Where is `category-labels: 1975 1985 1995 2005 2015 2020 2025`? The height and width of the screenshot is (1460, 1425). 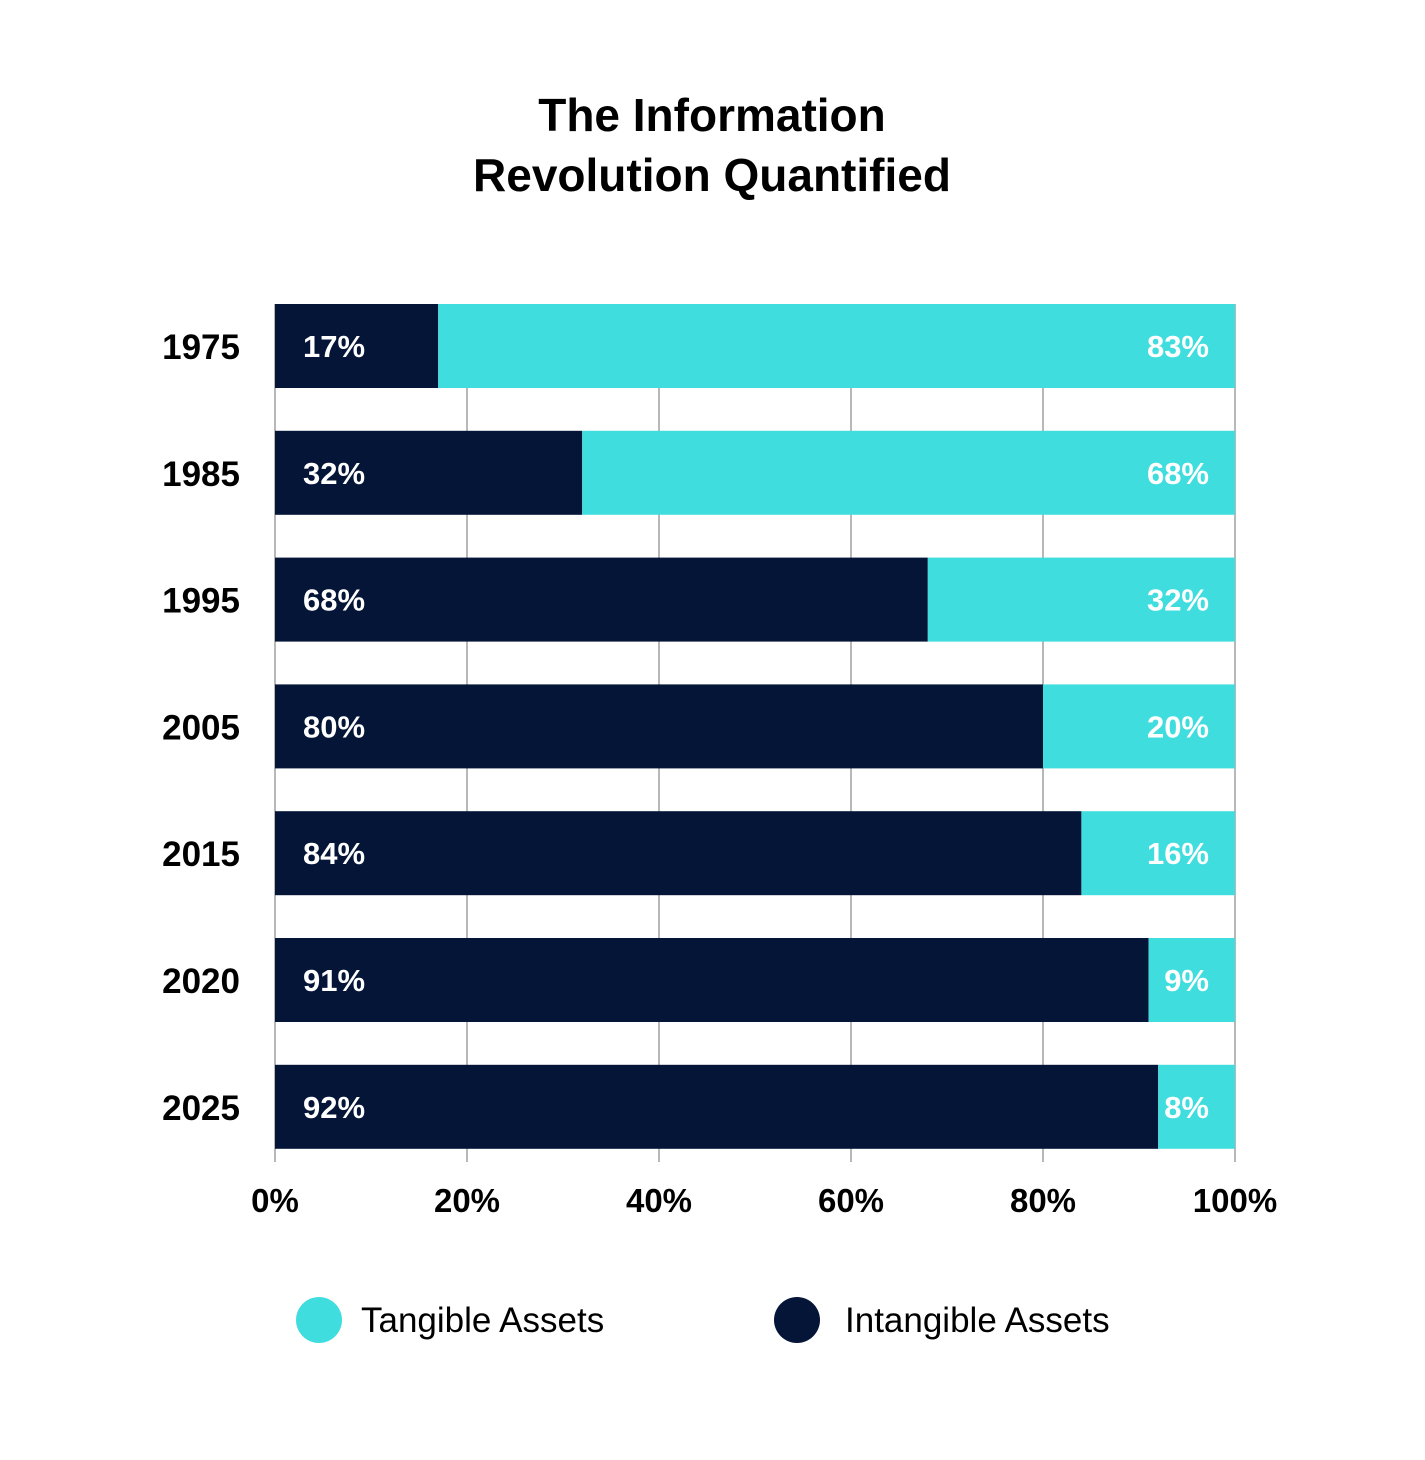 category-labels: 1975 1985 1995 2005 2015 2020 2025 is located at coordinates (201, 728).